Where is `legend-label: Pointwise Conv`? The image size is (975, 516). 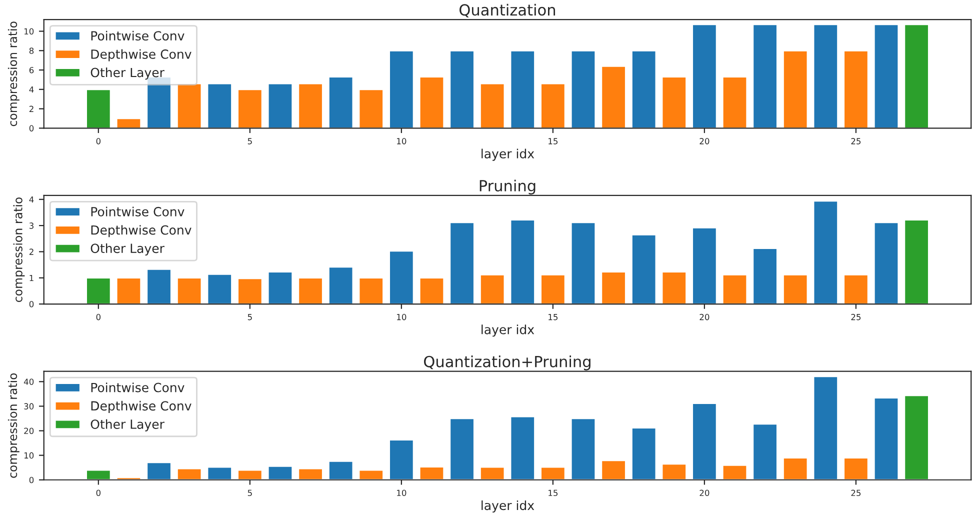 legend-label: Pointwise Conv is located at coordinates (137, 211).